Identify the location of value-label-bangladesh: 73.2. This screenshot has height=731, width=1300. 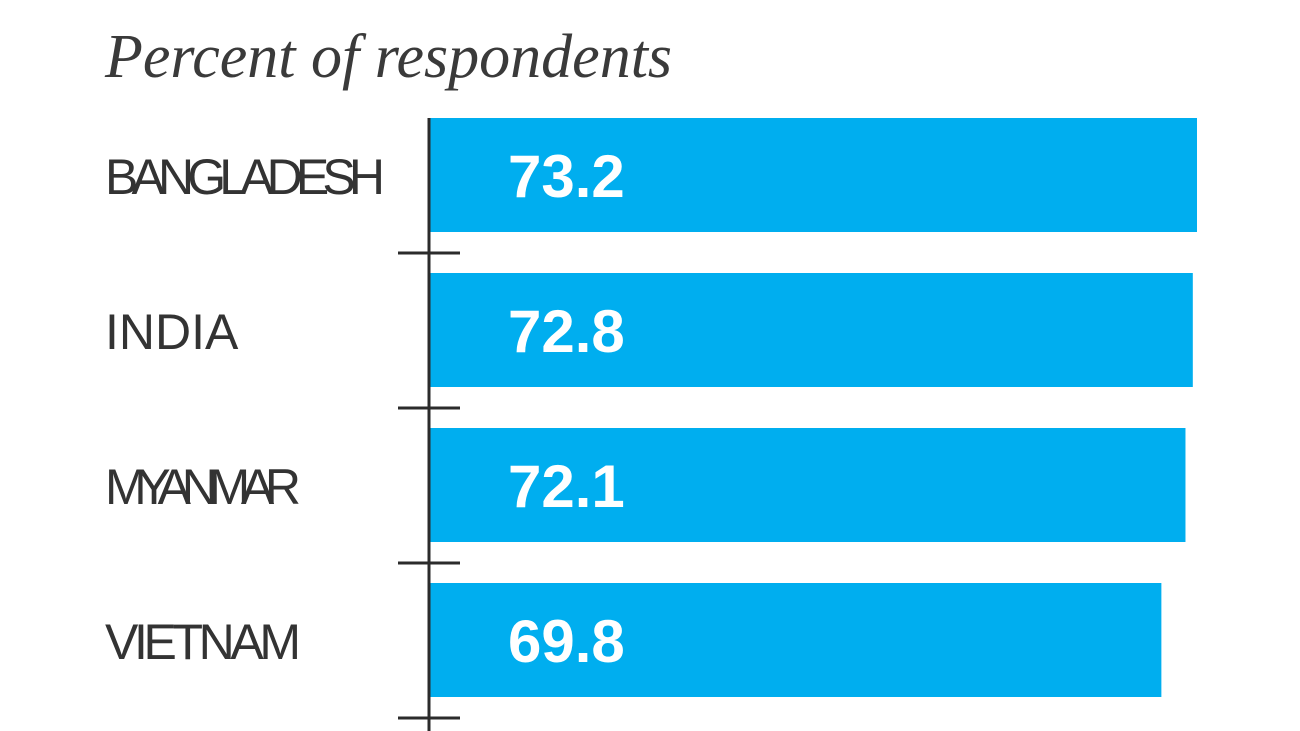
(566, 176).